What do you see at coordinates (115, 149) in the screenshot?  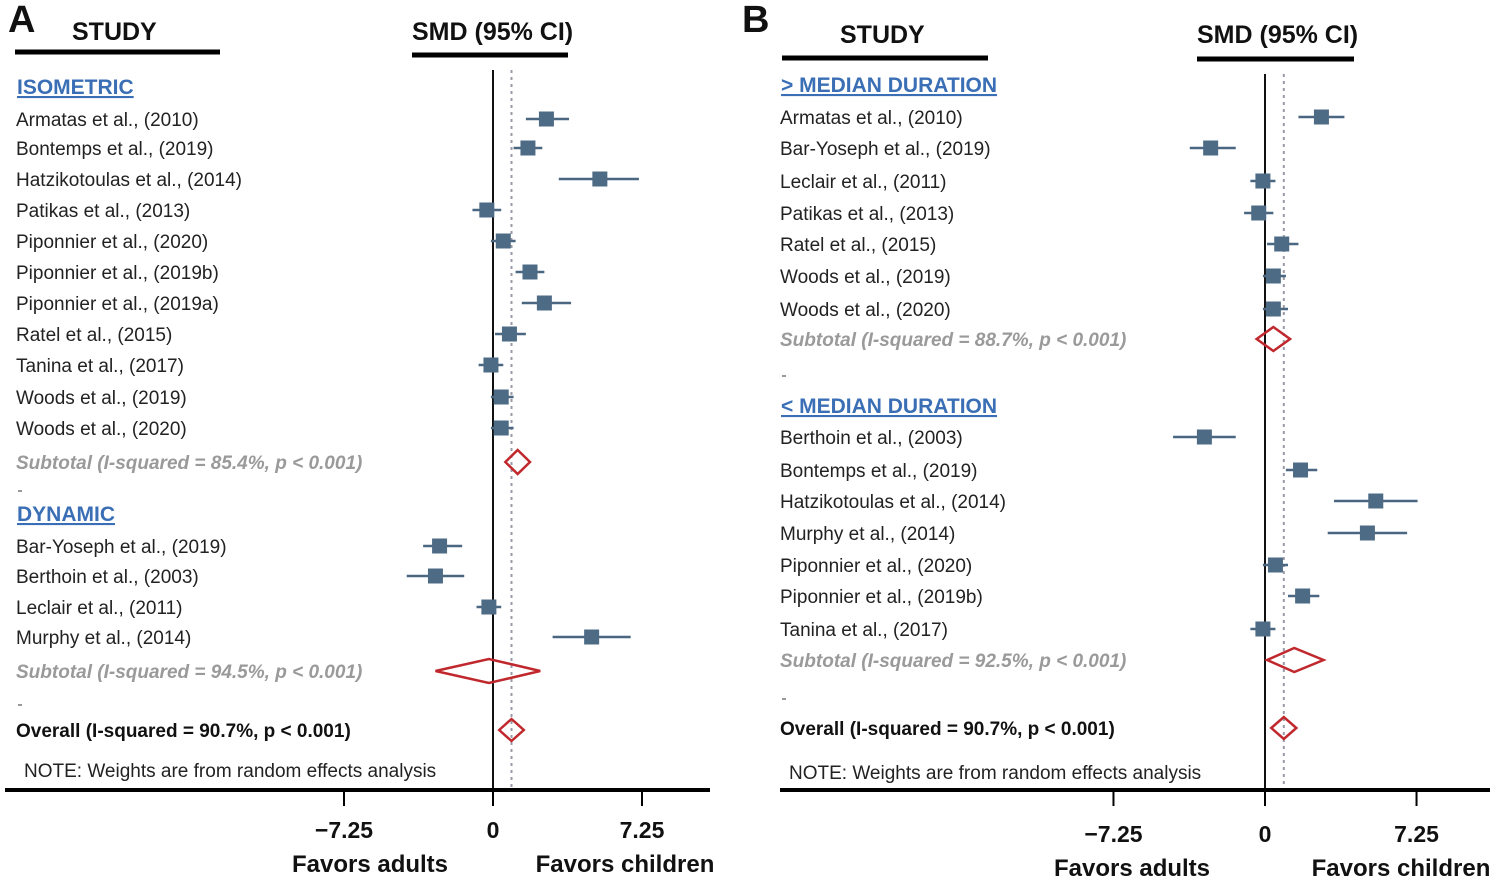 I see `panel-a-study-label: Bontemps et al., (2019)` at bounding box center [115, 149].